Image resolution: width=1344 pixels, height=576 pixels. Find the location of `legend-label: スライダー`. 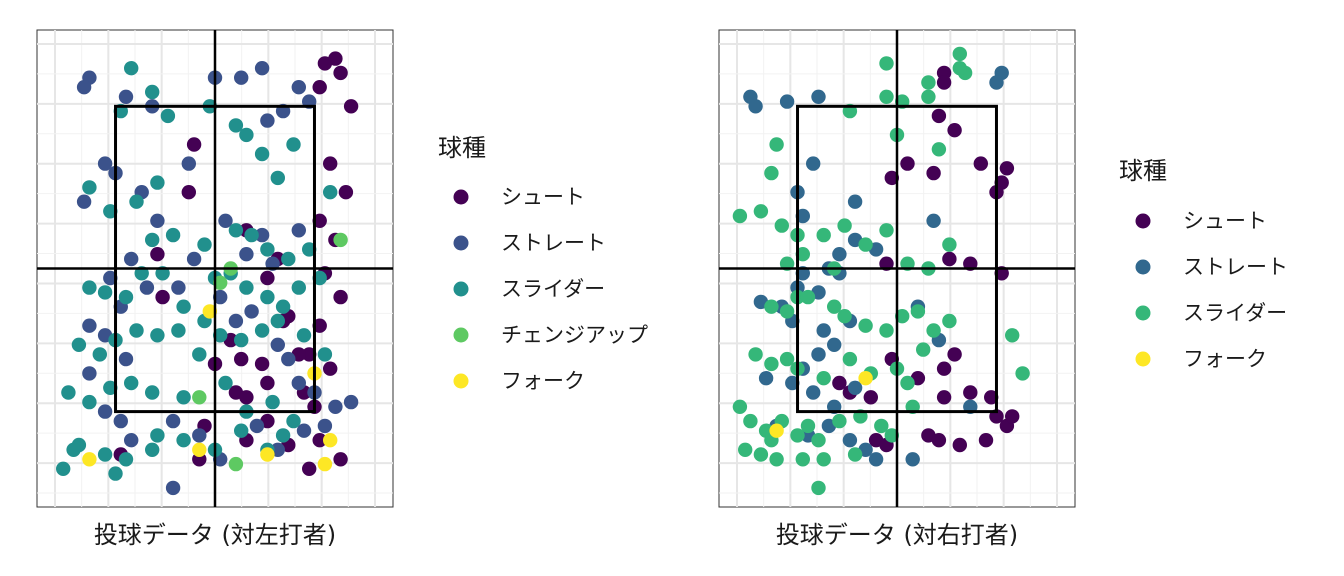

legend-label: スライダー is located at coordinates (553, 289).